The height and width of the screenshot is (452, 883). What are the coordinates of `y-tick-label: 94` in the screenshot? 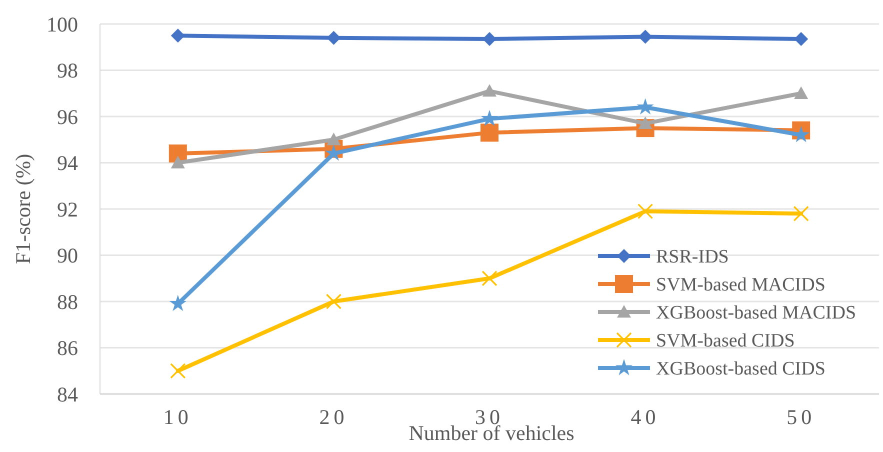 It's located at (67, 163).